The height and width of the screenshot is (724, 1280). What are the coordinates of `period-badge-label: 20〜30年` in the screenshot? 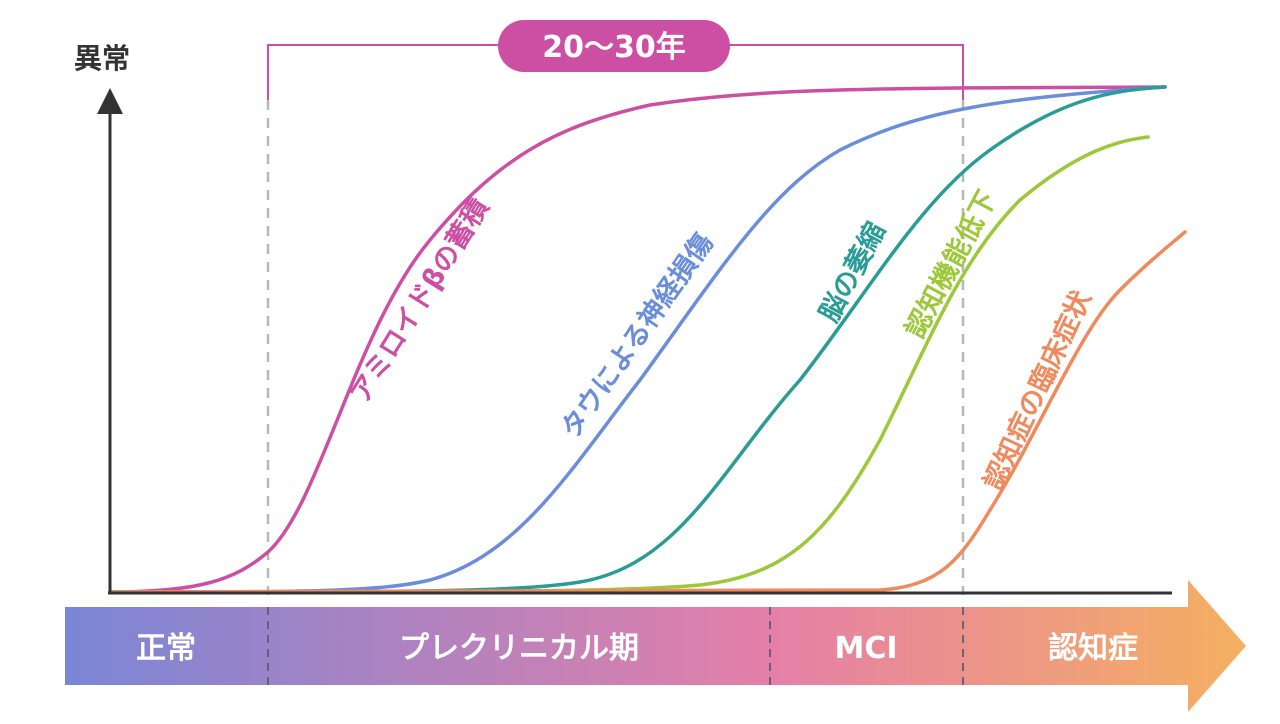 It's located at (614, 47).